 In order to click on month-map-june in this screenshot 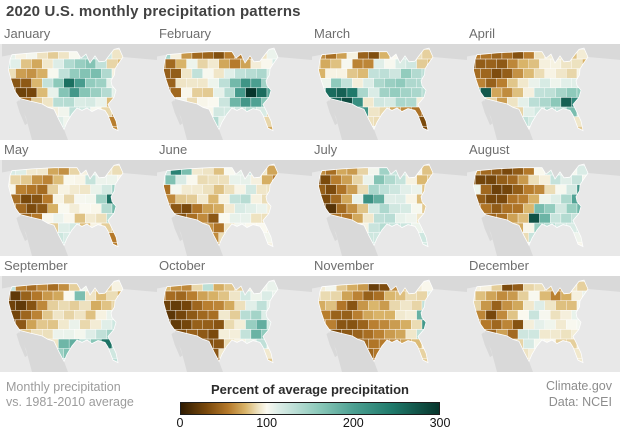, I will do `click(234, 208)`.